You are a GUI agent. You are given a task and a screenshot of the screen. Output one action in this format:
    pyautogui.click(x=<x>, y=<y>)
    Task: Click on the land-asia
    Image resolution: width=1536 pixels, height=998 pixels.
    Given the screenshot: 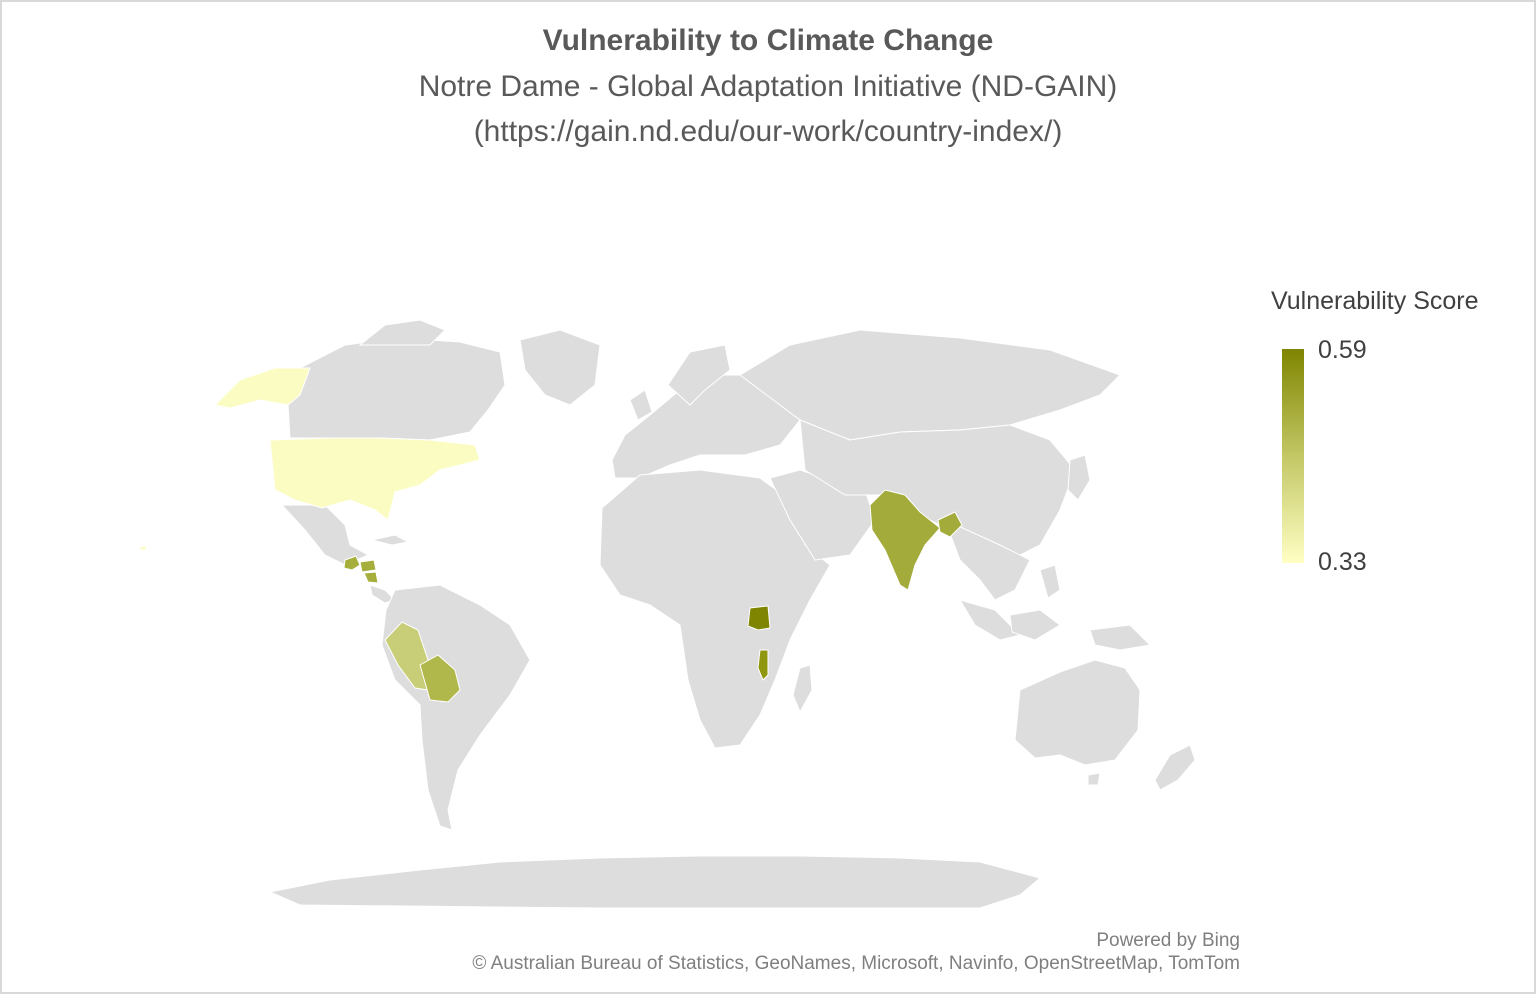 What is the action you would take?
    pyautogui.click(x=937, y=492)
    